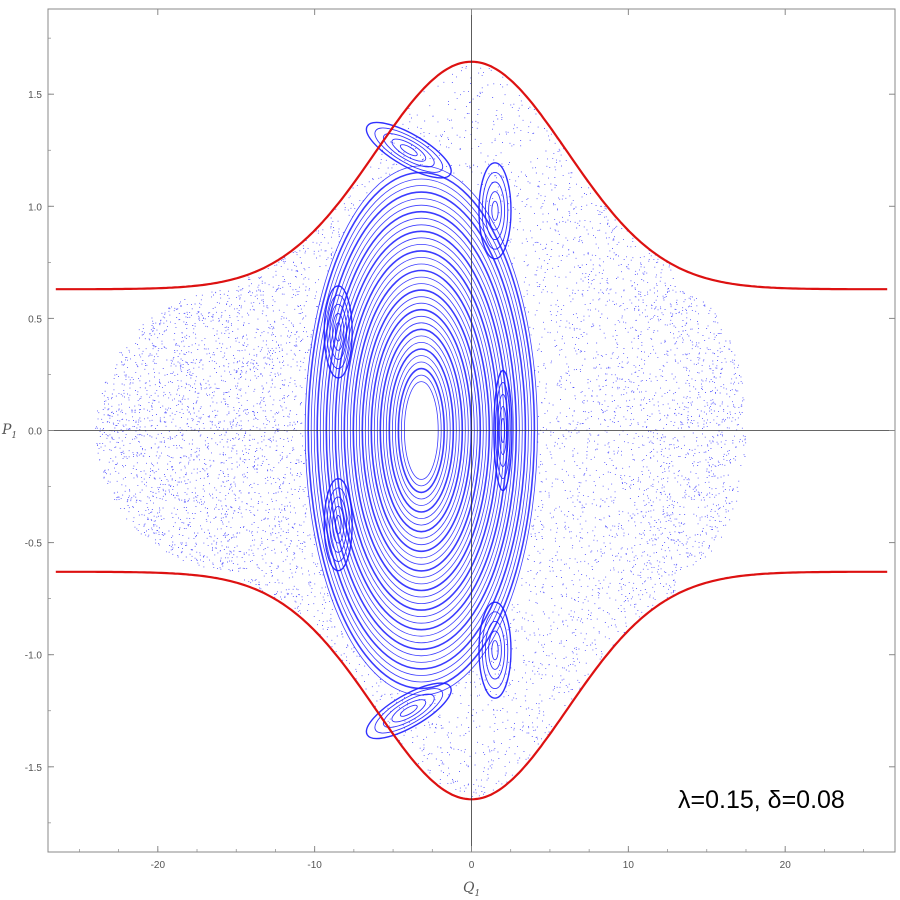 This screenshot has width=900, height=900. I want to click on x-tick-label: 0, so click(472, 865).